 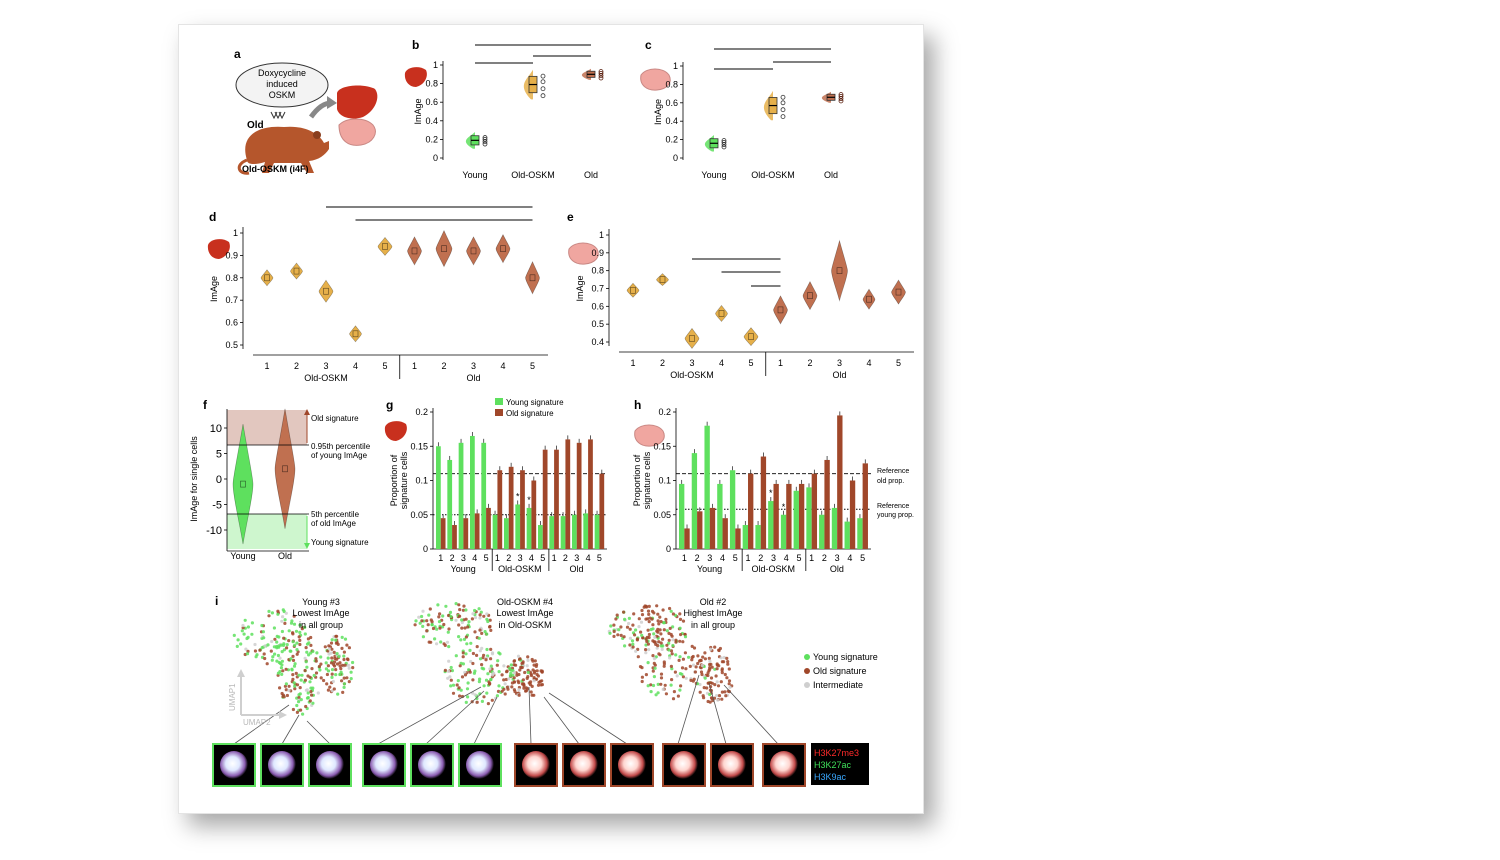 I want to click on panel_e-violin-7-box, so click(x=839, y=270).